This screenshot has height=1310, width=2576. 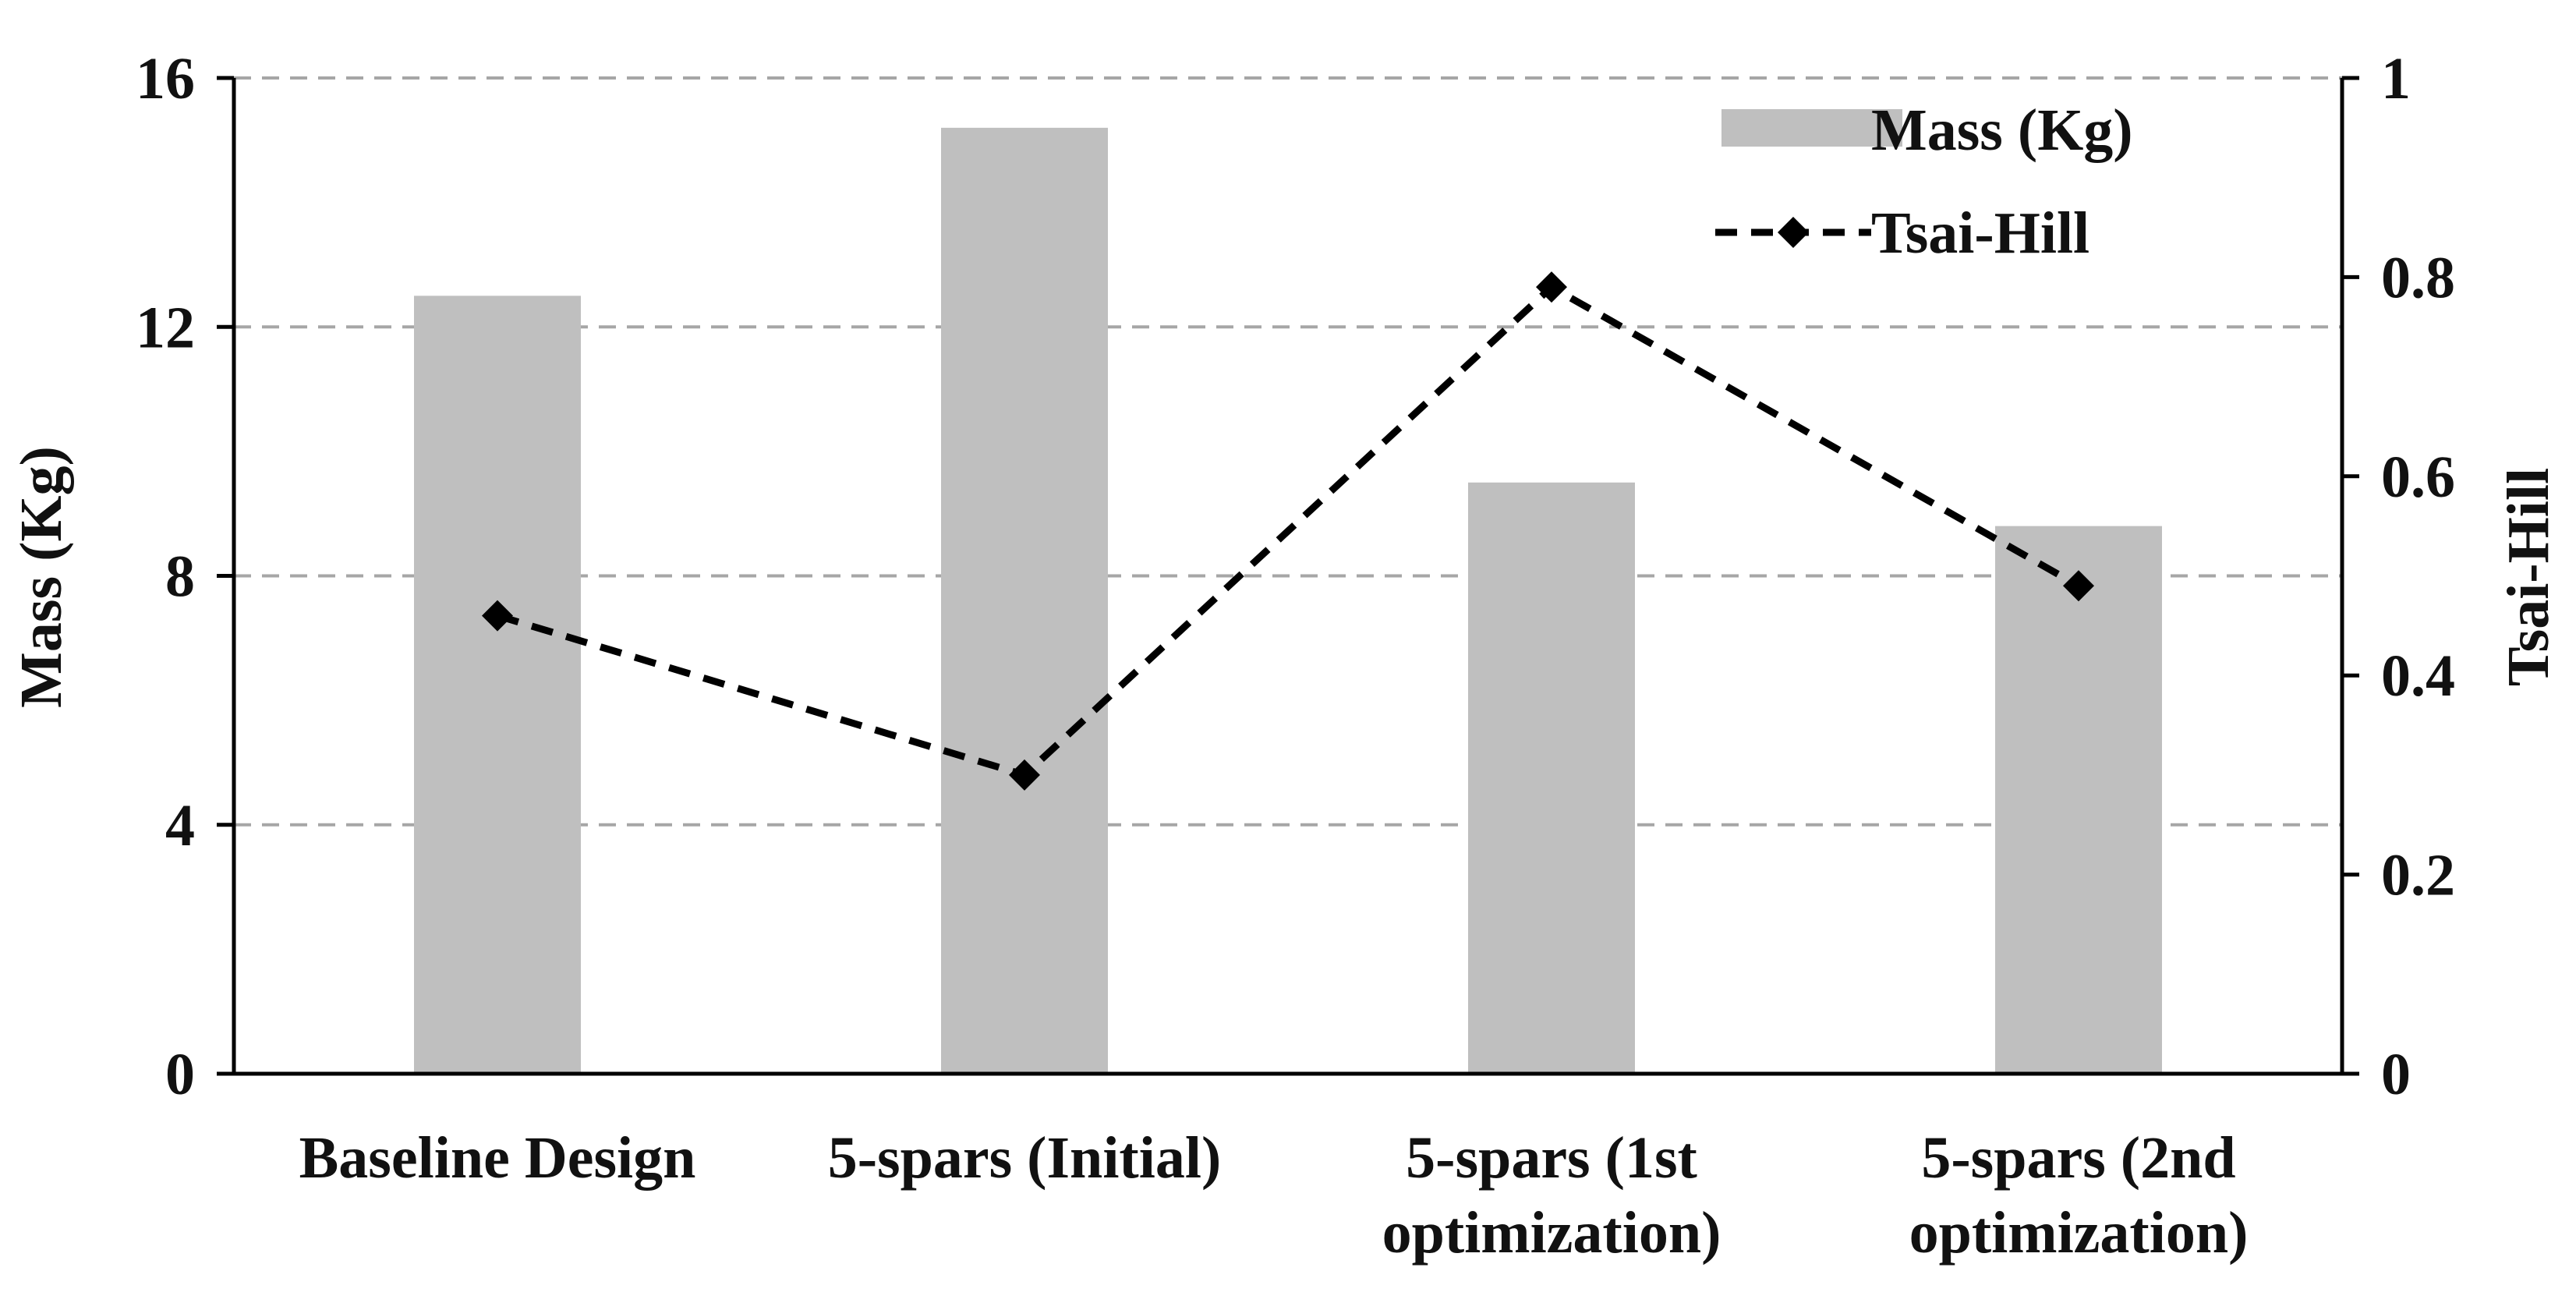 I want to click on right-axis-ticks: 0 0.2 0.4 0.6 0.8 1, so click(x=2398, y=576).